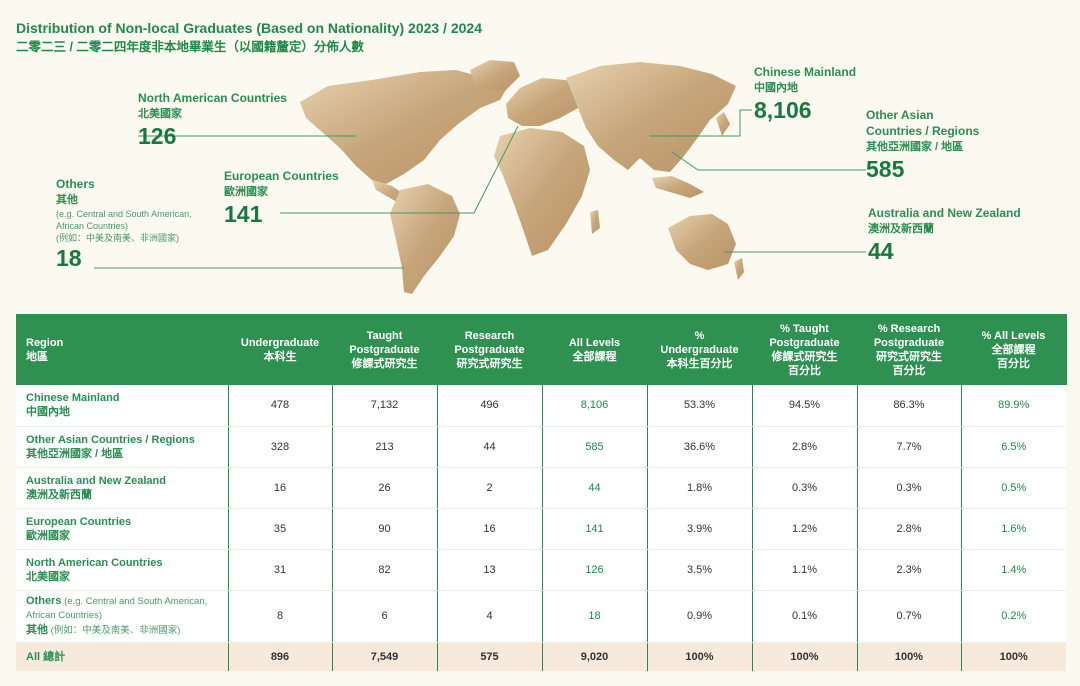  What do you see at coordinates (1013, 406) in the screenshot?
I see `table-cell: 89.9%` at bounding box center [1013, 406].